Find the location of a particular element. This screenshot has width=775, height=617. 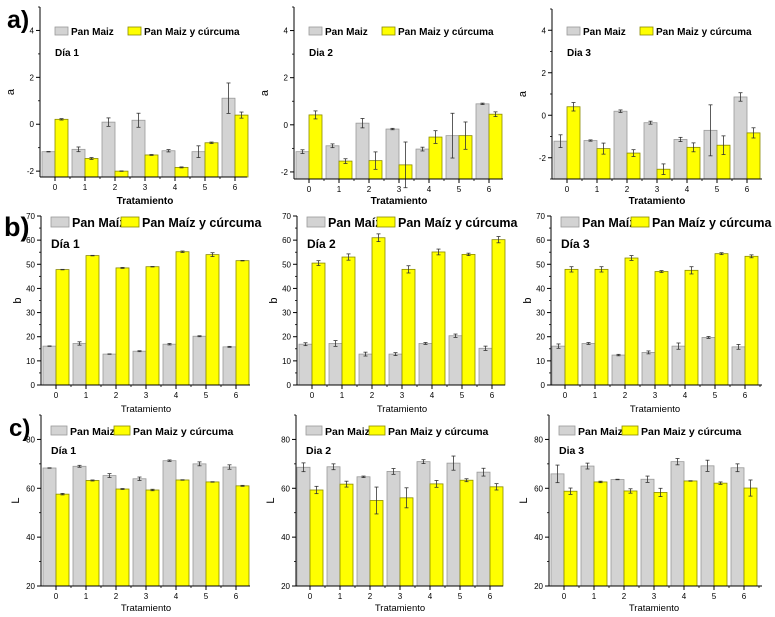

legend-label-pan-maiz: Pan Maíz is located at coordinates (609, 223).